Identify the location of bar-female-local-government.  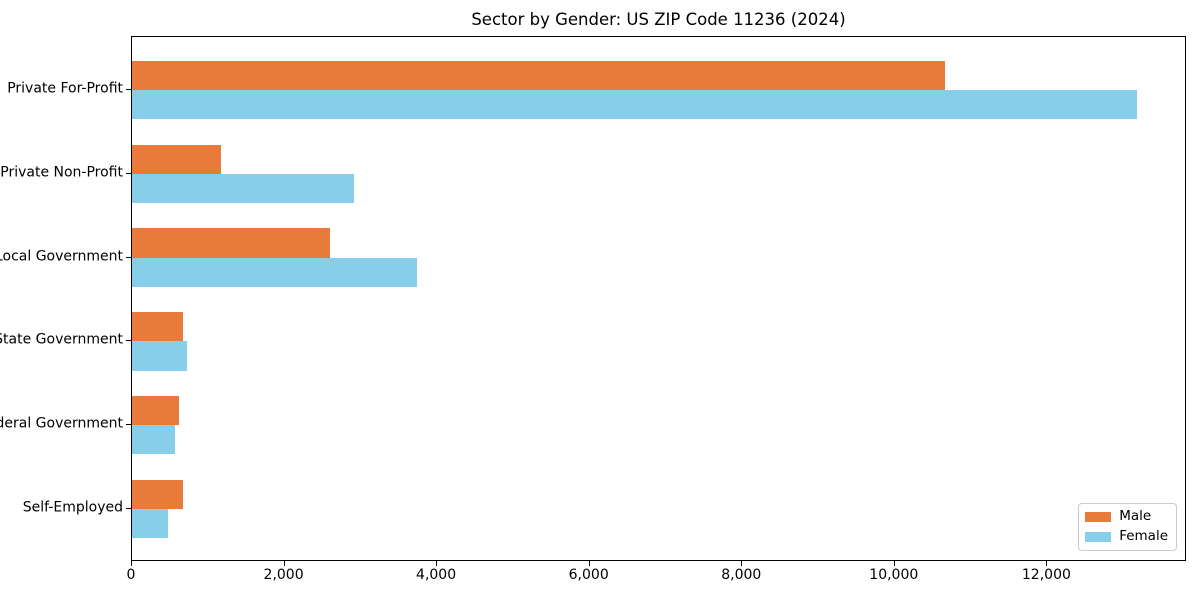
(275, 272).